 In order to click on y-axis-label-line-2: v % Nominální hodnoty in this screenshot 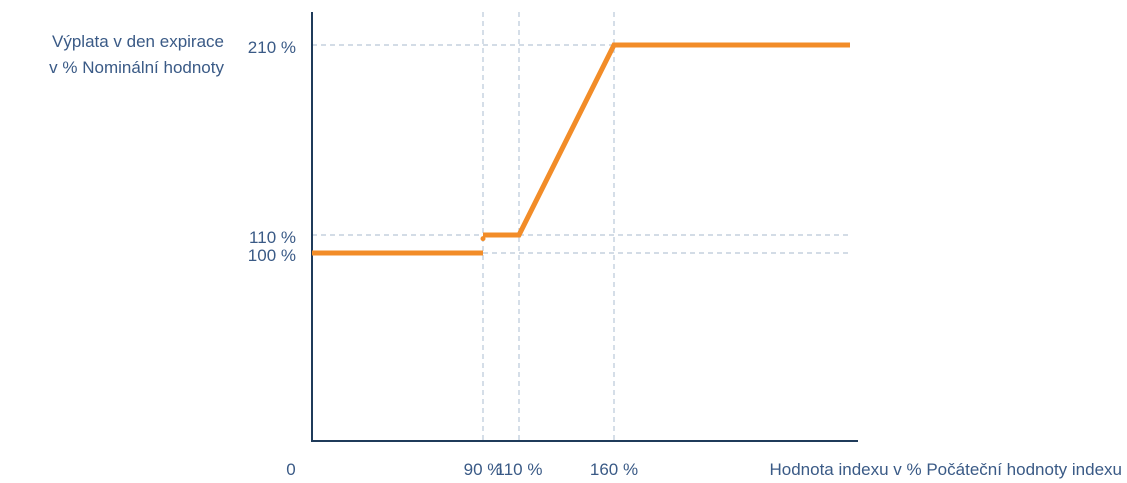, I will do `click(136, 67)`.